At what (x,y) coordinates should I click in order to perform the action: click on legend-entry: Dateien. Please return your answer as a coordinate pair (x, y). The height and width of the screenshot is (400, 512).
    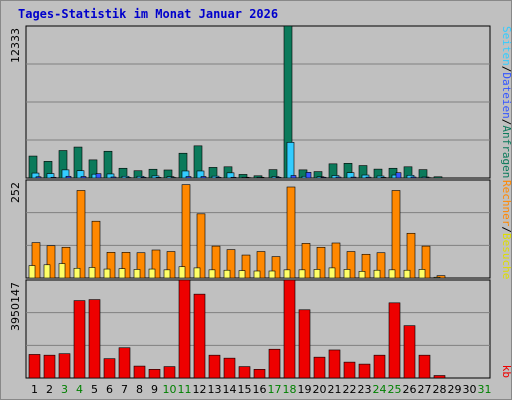
    Looking at the image, I should click on (506, 95).